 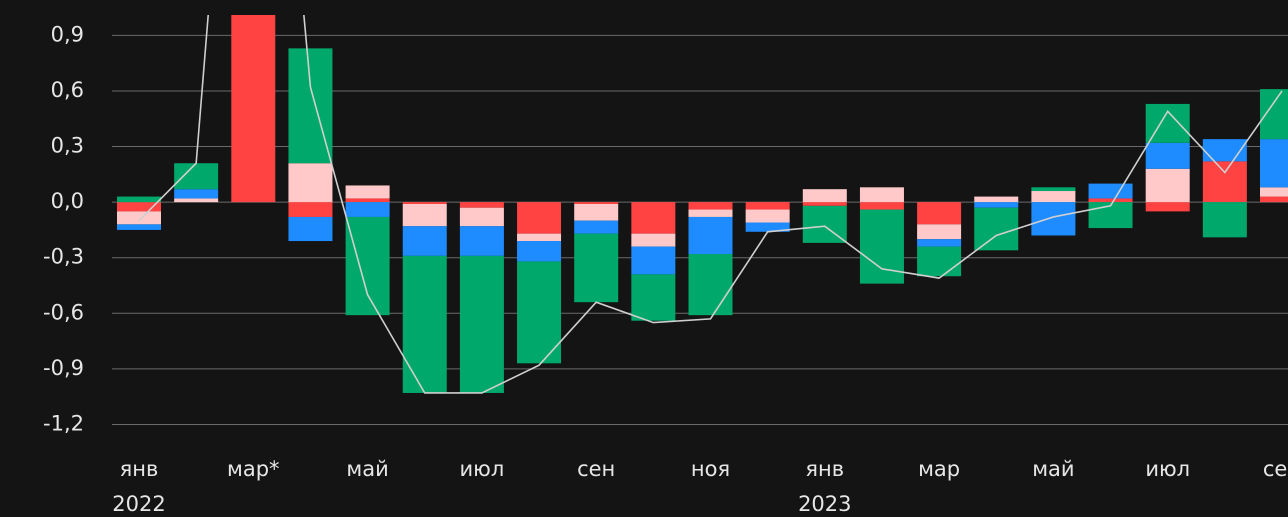 What do you see at coordinates (67, 201) in the screenshot?
I see `y-tick-label: 0,0` at bounding box center [67, 201].